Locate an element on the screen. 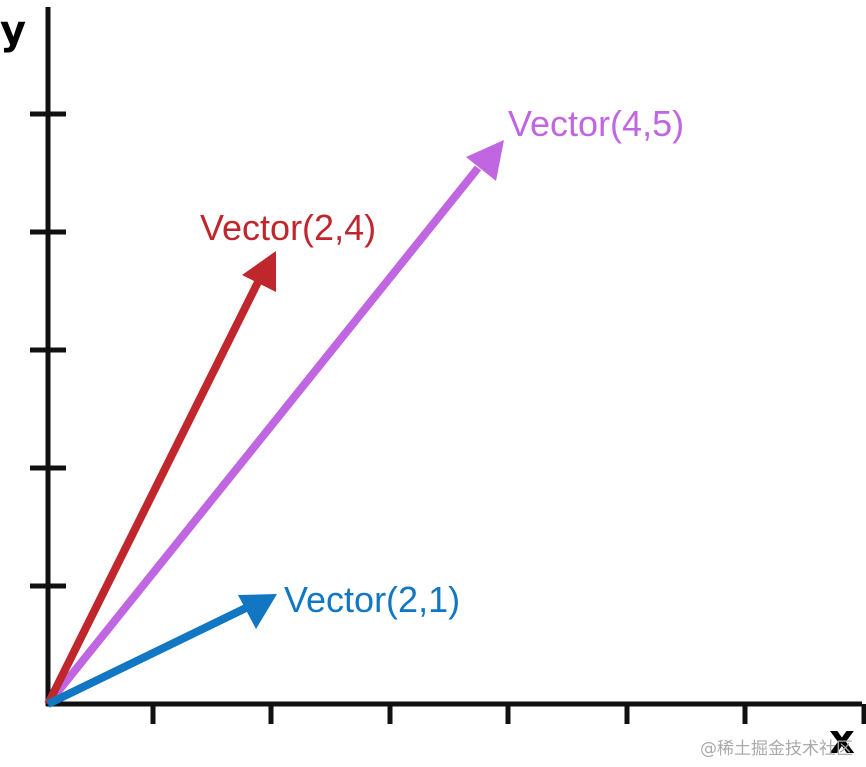 The height and width of the screenshot is (767, 866). vector-2-1-arrowhead is located at coordinates (257, 611).